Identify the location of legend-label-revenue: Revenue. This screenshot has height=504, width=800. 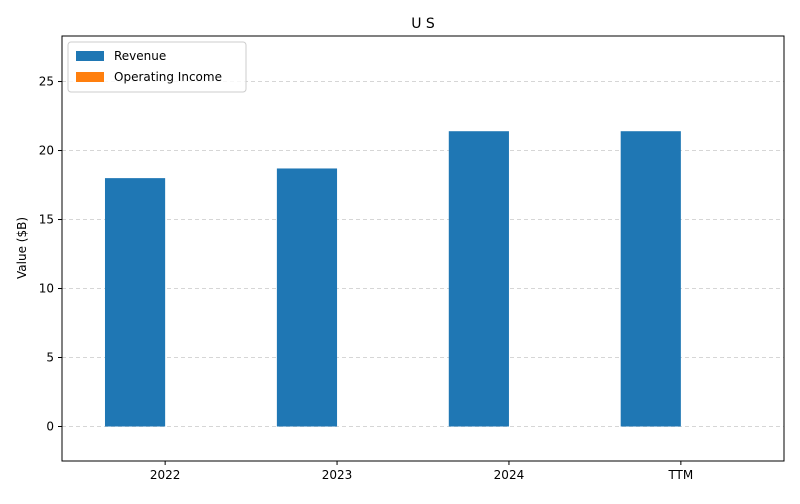
(140, 56).